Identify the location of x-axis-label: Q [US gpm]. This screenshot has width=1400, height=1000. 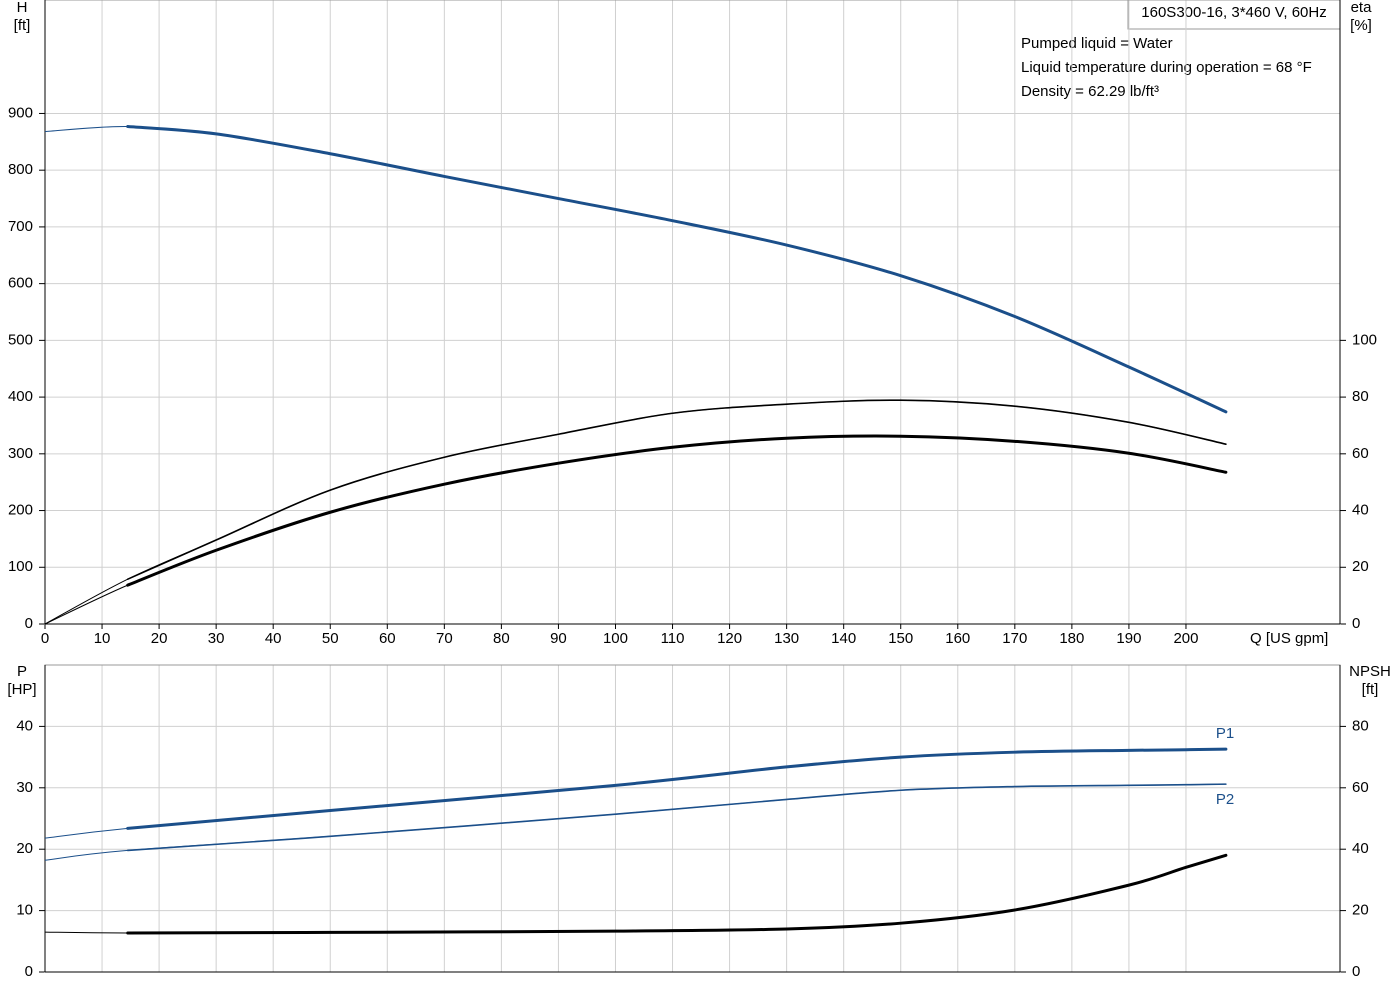
(1289, 638).